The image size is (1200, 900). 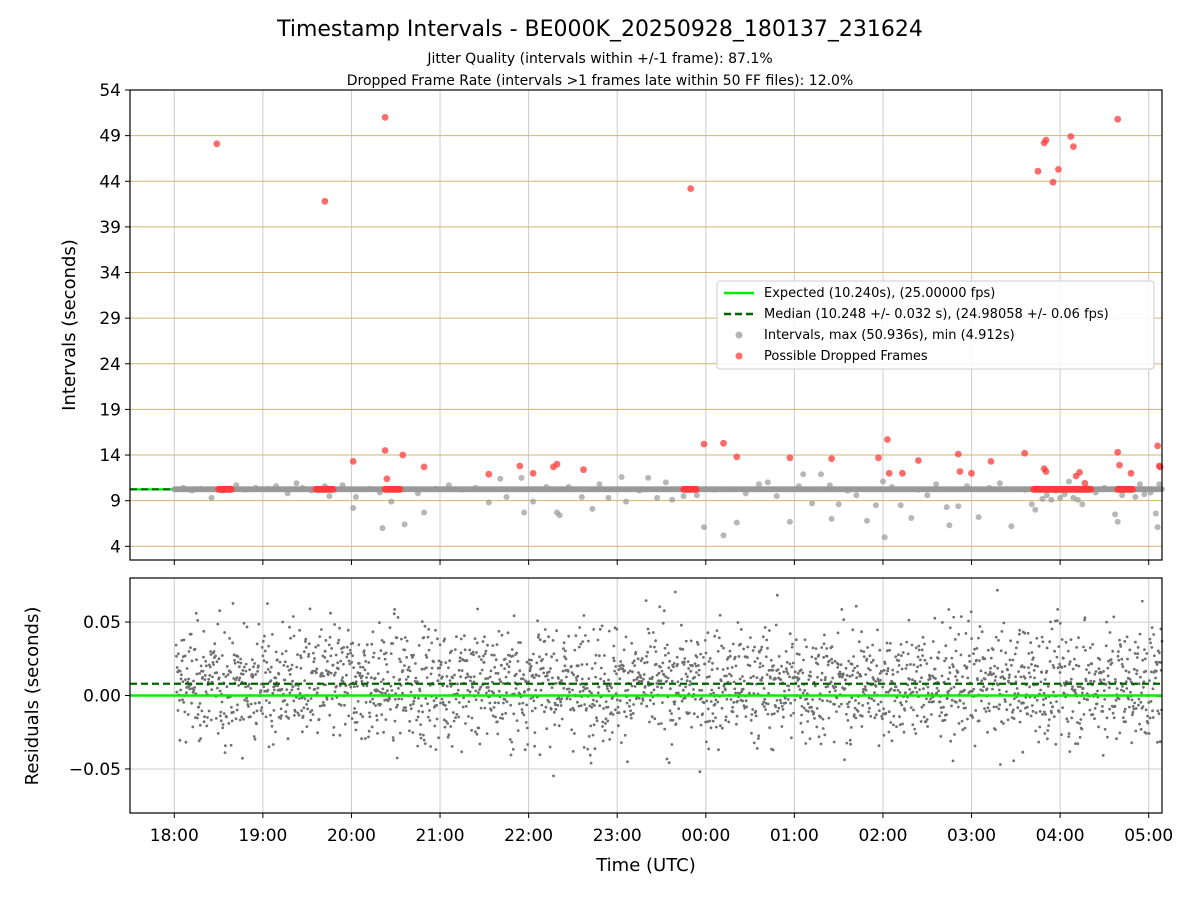 I want to click on intervals-x-ticks, so click(x=661, y=562).